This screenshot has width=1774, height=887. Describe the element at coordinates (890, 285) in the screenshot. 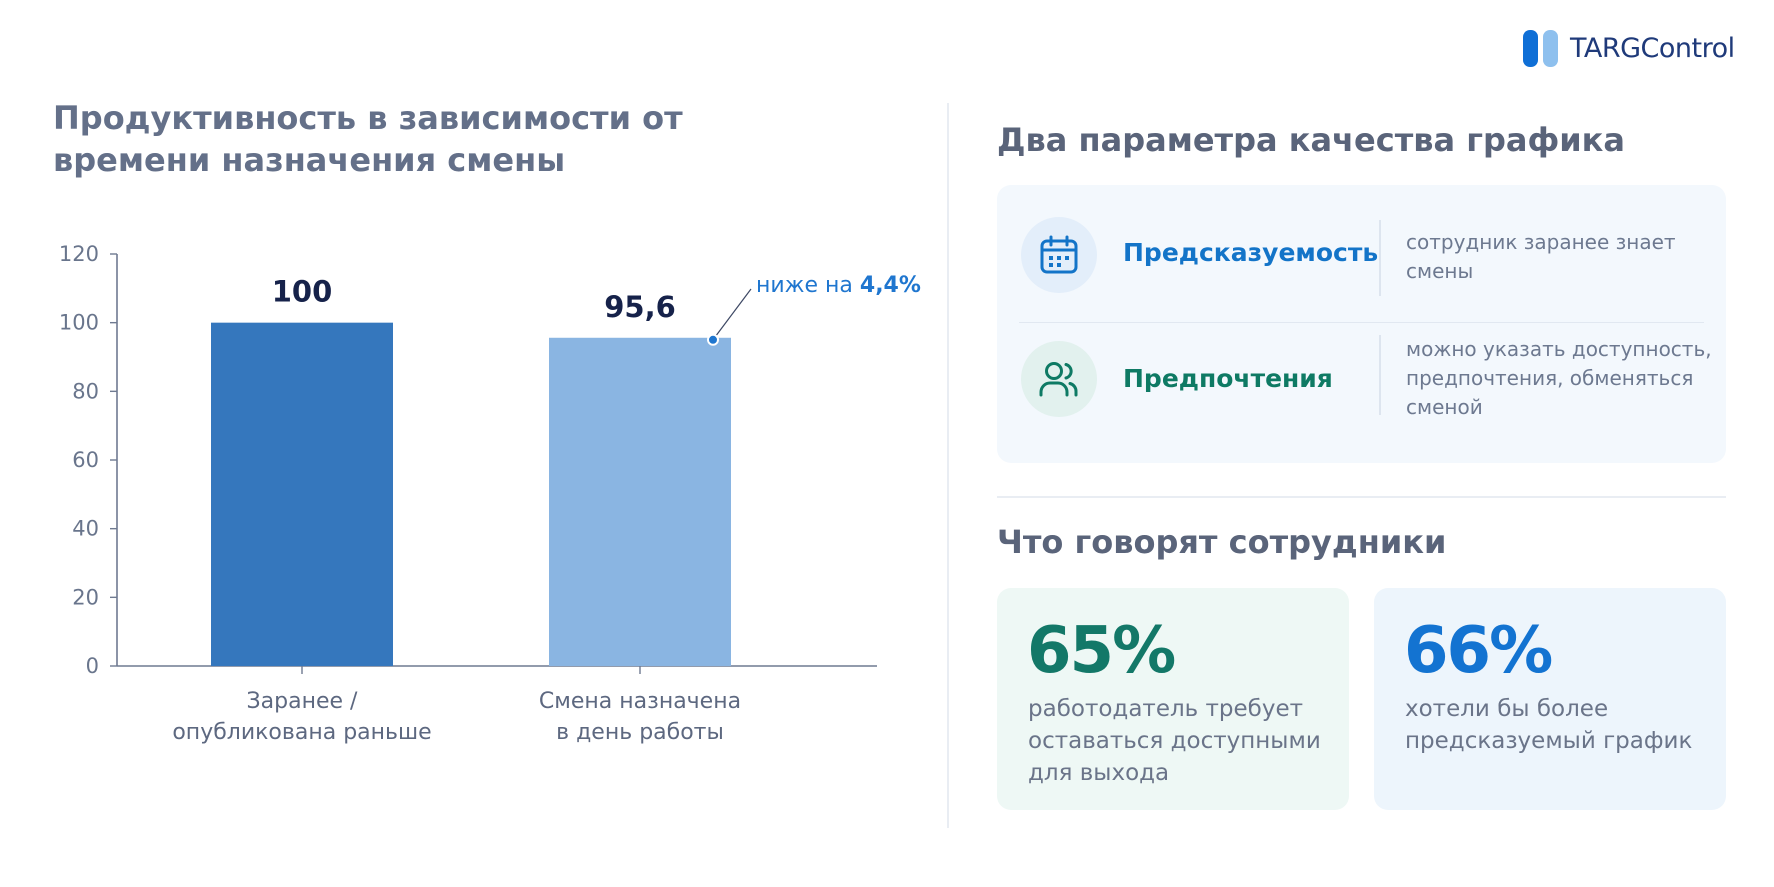

I see `annotation-value: 4,4%` at that location.